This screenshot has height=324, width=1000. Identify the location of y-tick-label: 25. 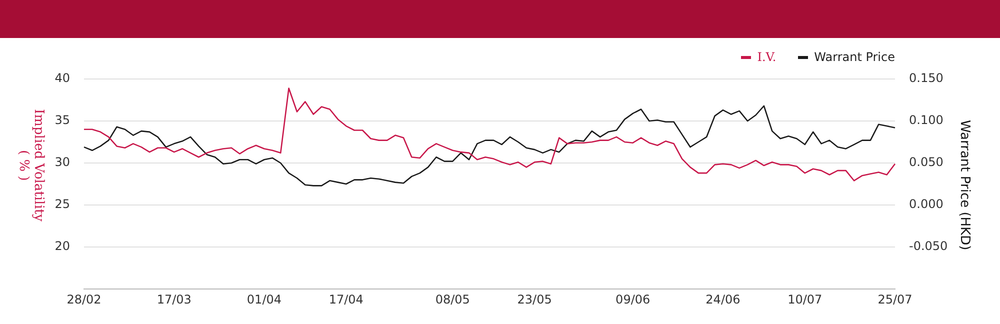
(62, 204).